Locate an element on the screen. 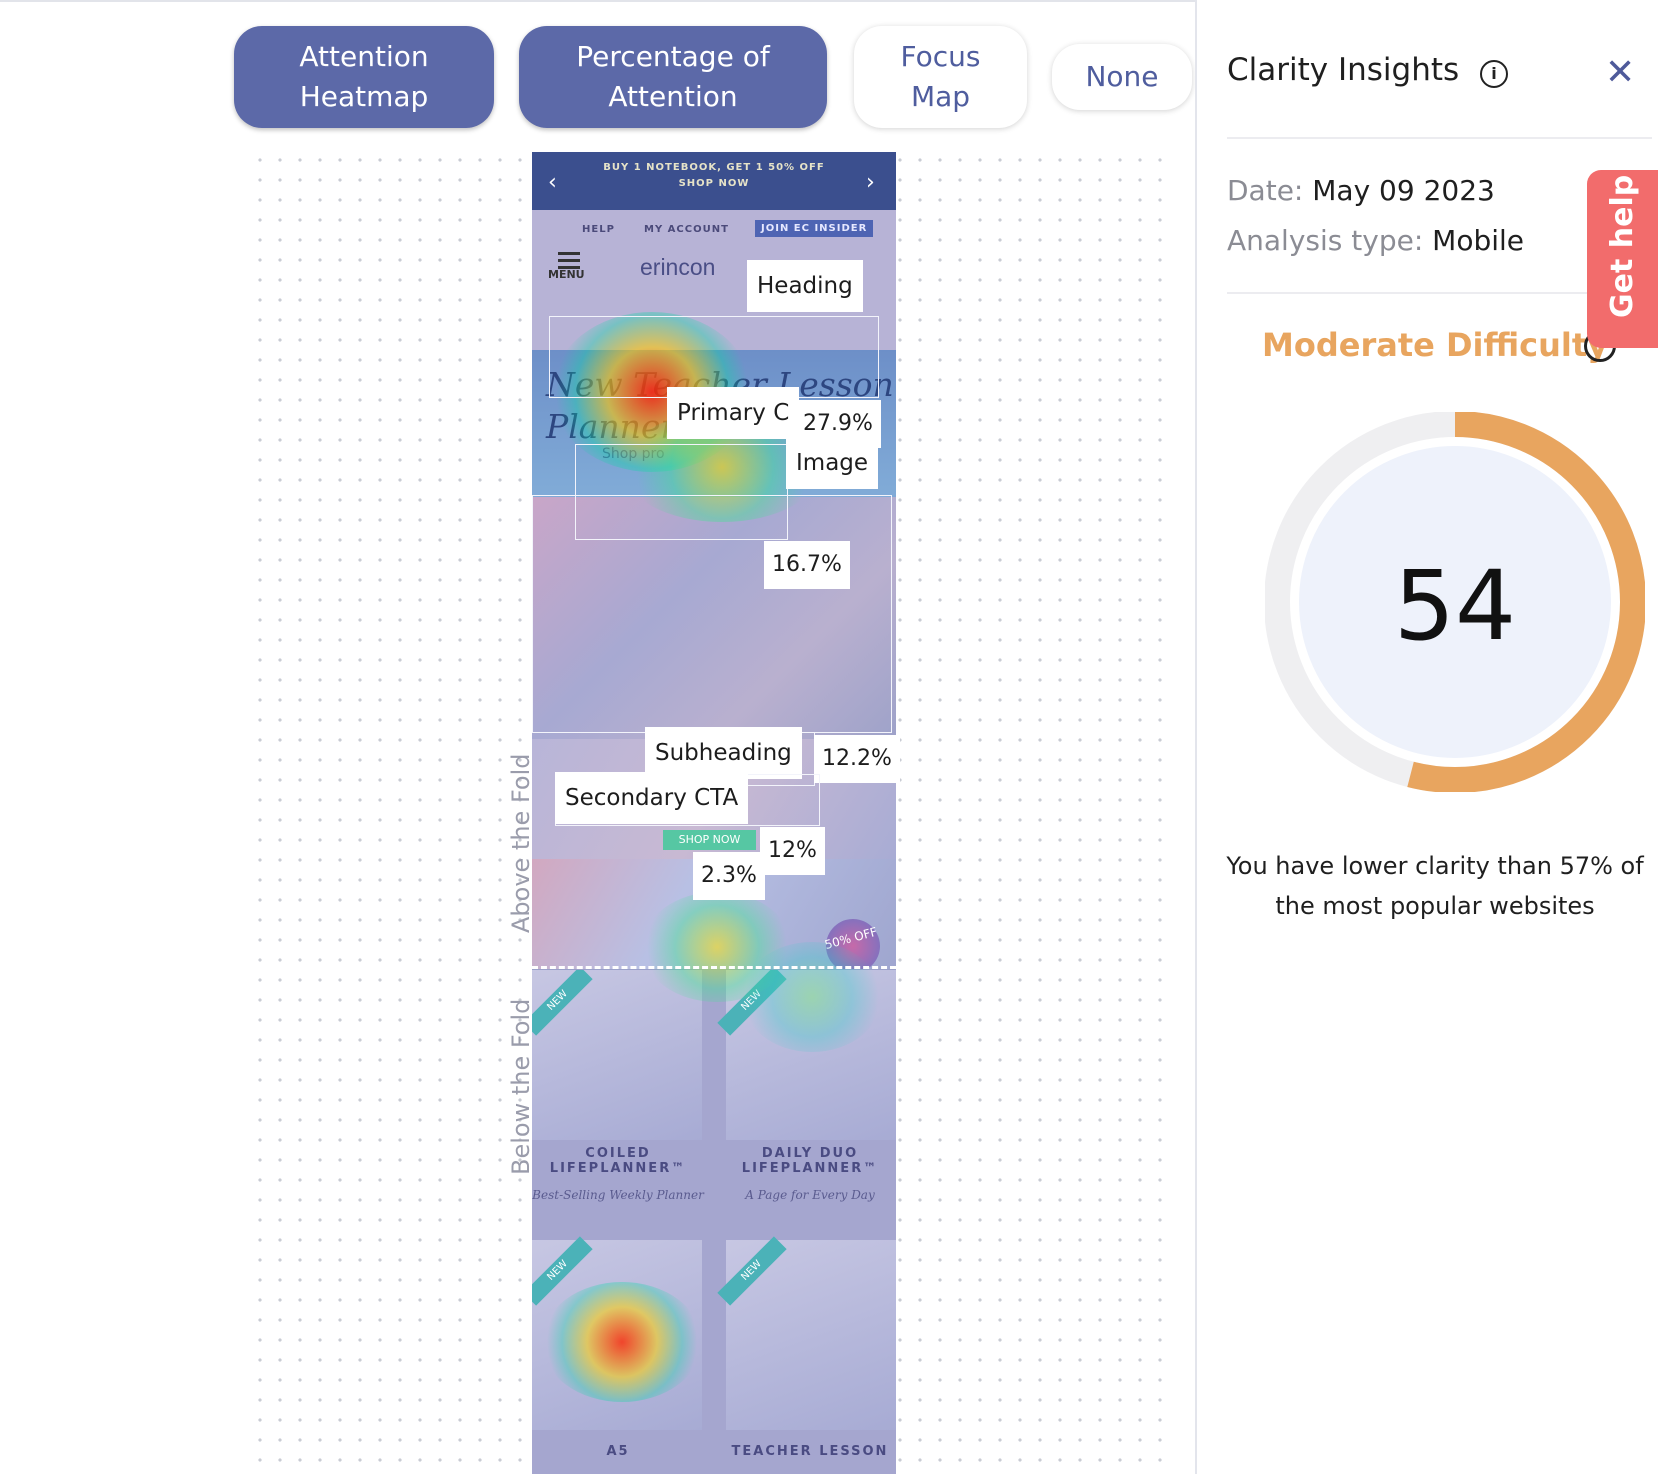  image-percentage: 16.7% is located at coordinates (807, 565).